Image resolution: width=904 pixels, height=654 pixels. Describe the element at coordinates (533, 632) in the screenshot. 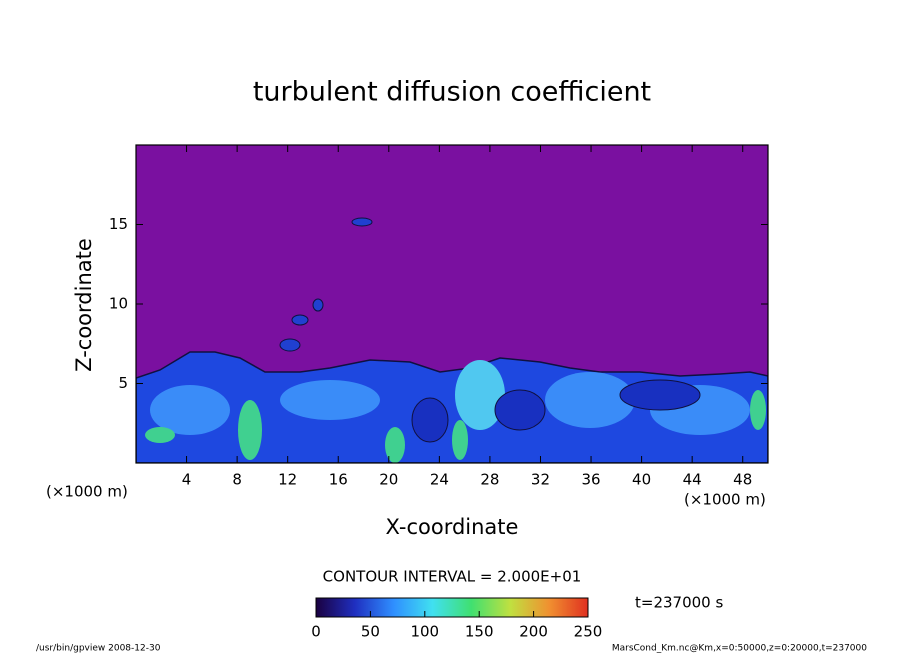

I see `colorbar-tick-label: 200` at that location.